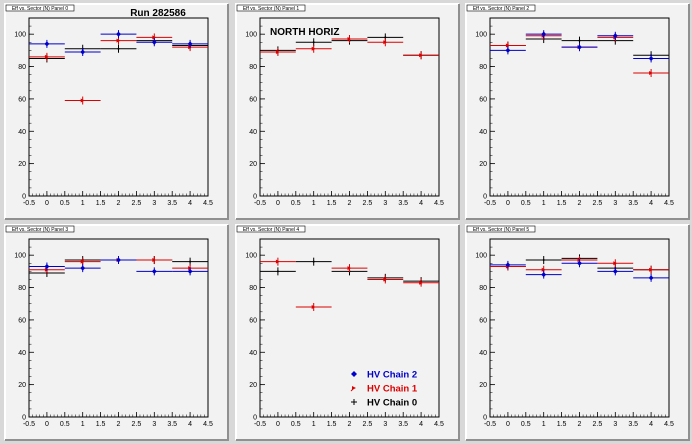  I want to click on panel-title: Eff vs. Sector (N) Panel 1, so click(271, 9).